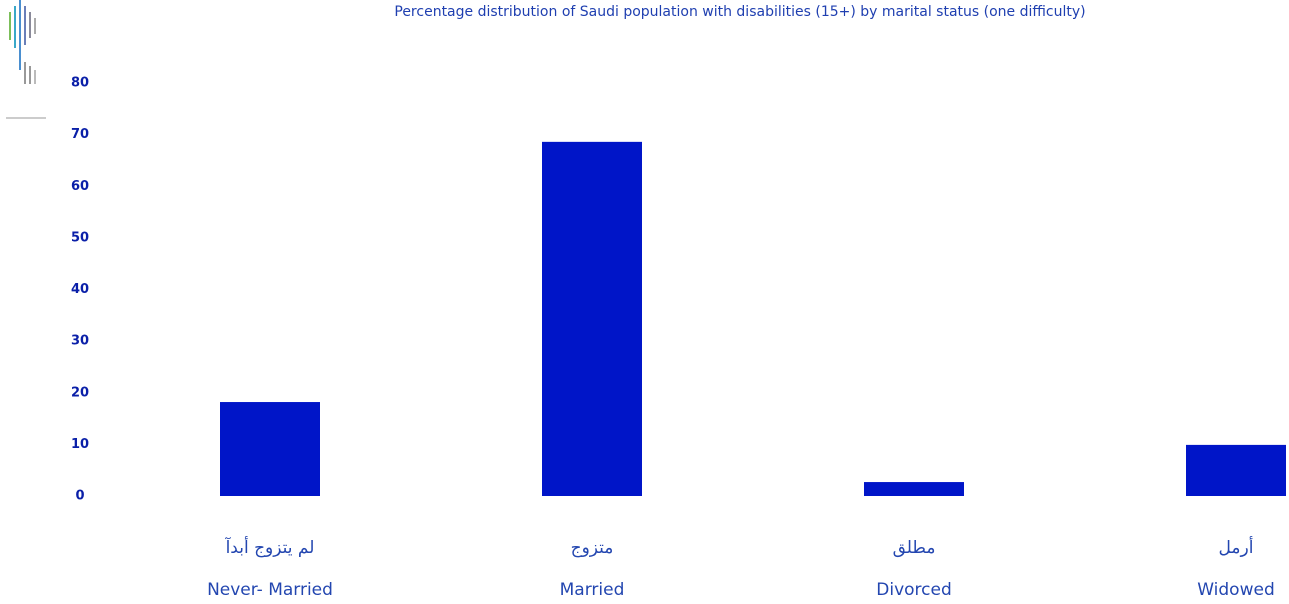 The image size is (1289, 604). Describe the element at coordinates (914, 548) in the screenshot. I see `x-tick-label-arabic: مطلق` at that location.